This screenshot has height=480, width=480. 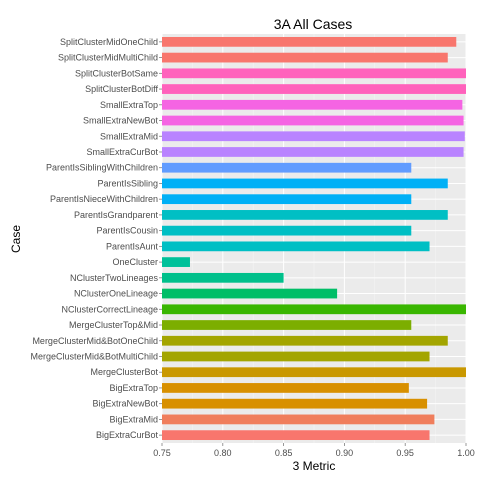 I want to click on x-tick-labels: 0.75 0.80 0.85 0.90 0.95 1.00, so click(x=314, y=450).